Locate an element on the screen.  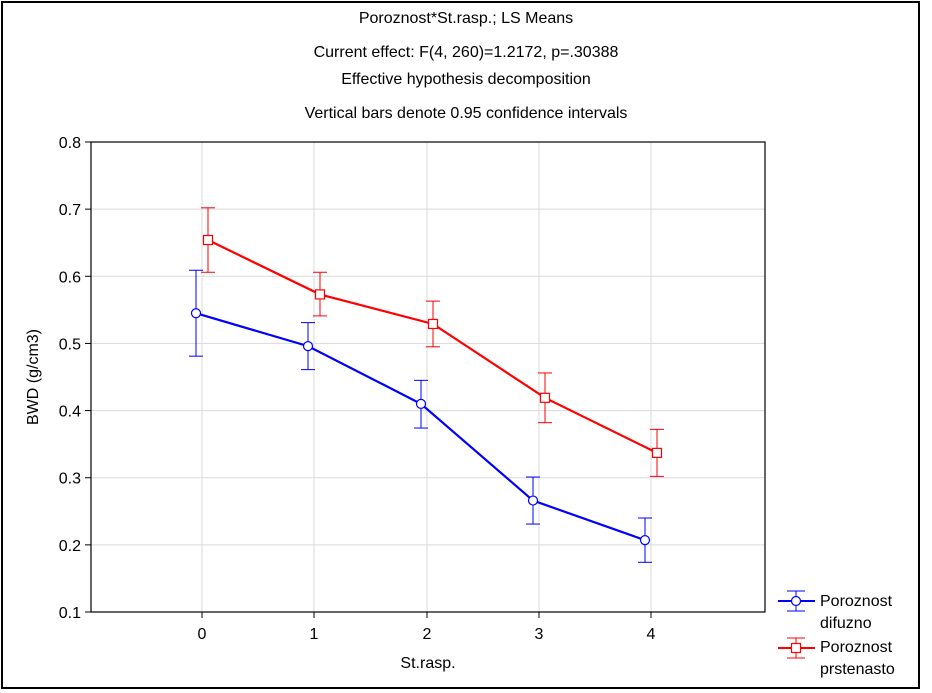
y-tick-label: 0.5 is located at coordinates (70, 344).